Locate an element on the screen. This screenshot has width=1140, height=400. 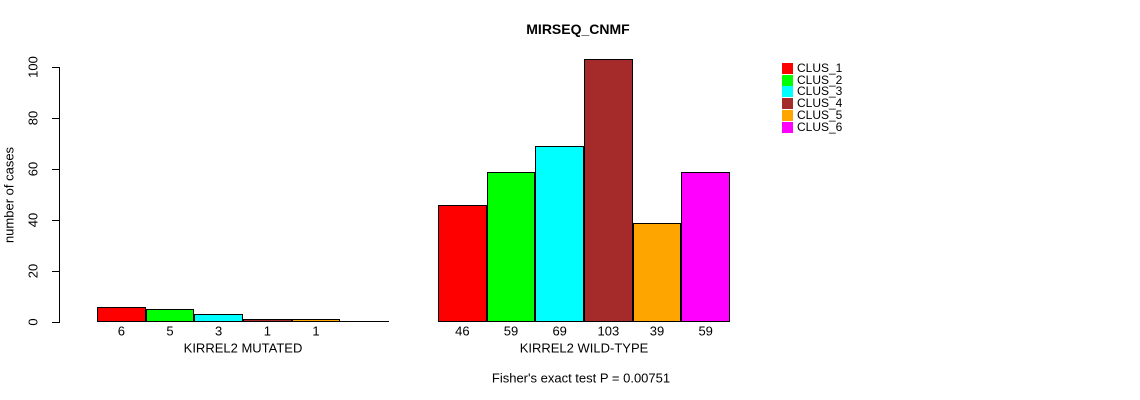
y-axis-line is located at coordinates (59, 195).